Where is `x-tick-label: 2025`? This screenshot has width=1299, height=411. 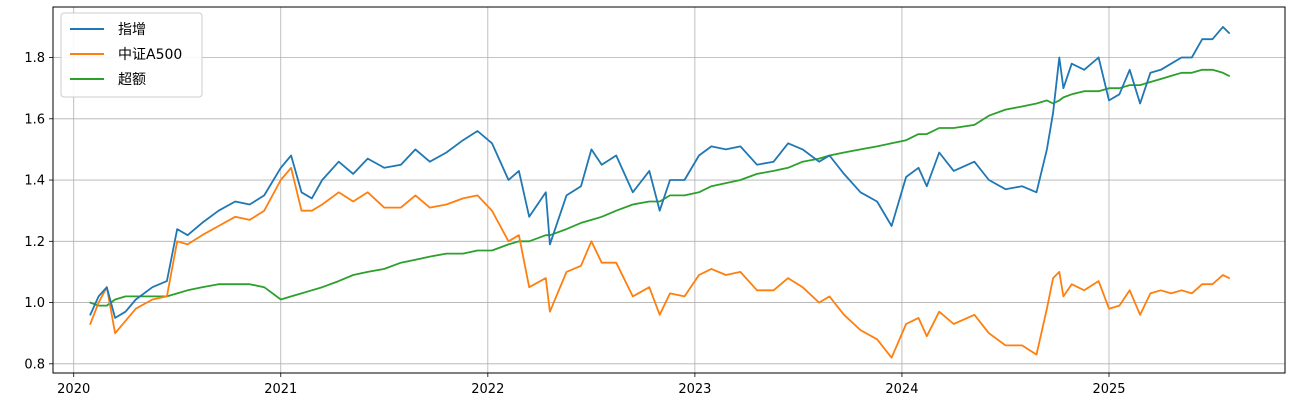 x-tick-label: 2025 is located at coordinates (1108, 389).